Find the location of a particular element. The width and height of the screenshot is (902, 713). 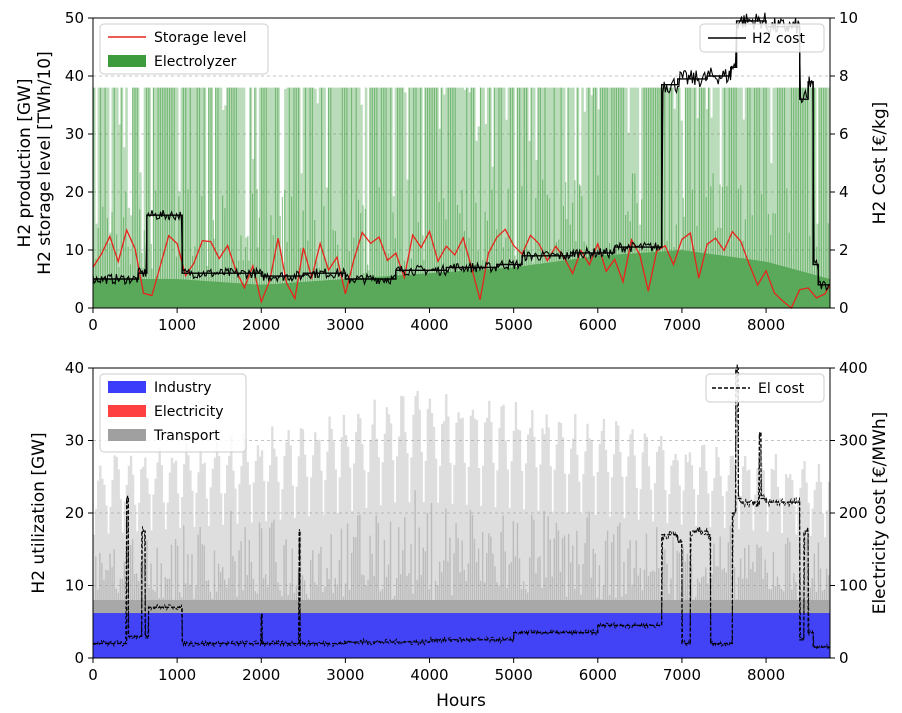

p1-ylabel-right: H2 Cost [€/kg] is located at coordinates (880, 163).